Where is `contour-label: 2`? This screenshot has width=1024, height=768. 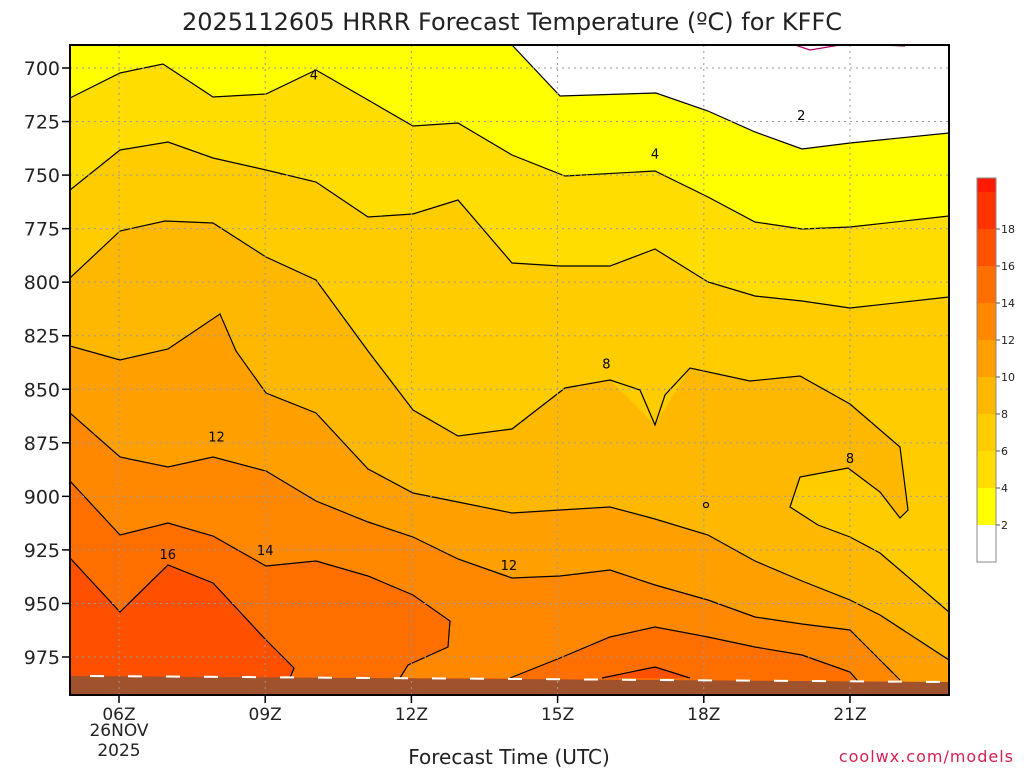 contour-label: 2 is located at coordinates (801, 116).